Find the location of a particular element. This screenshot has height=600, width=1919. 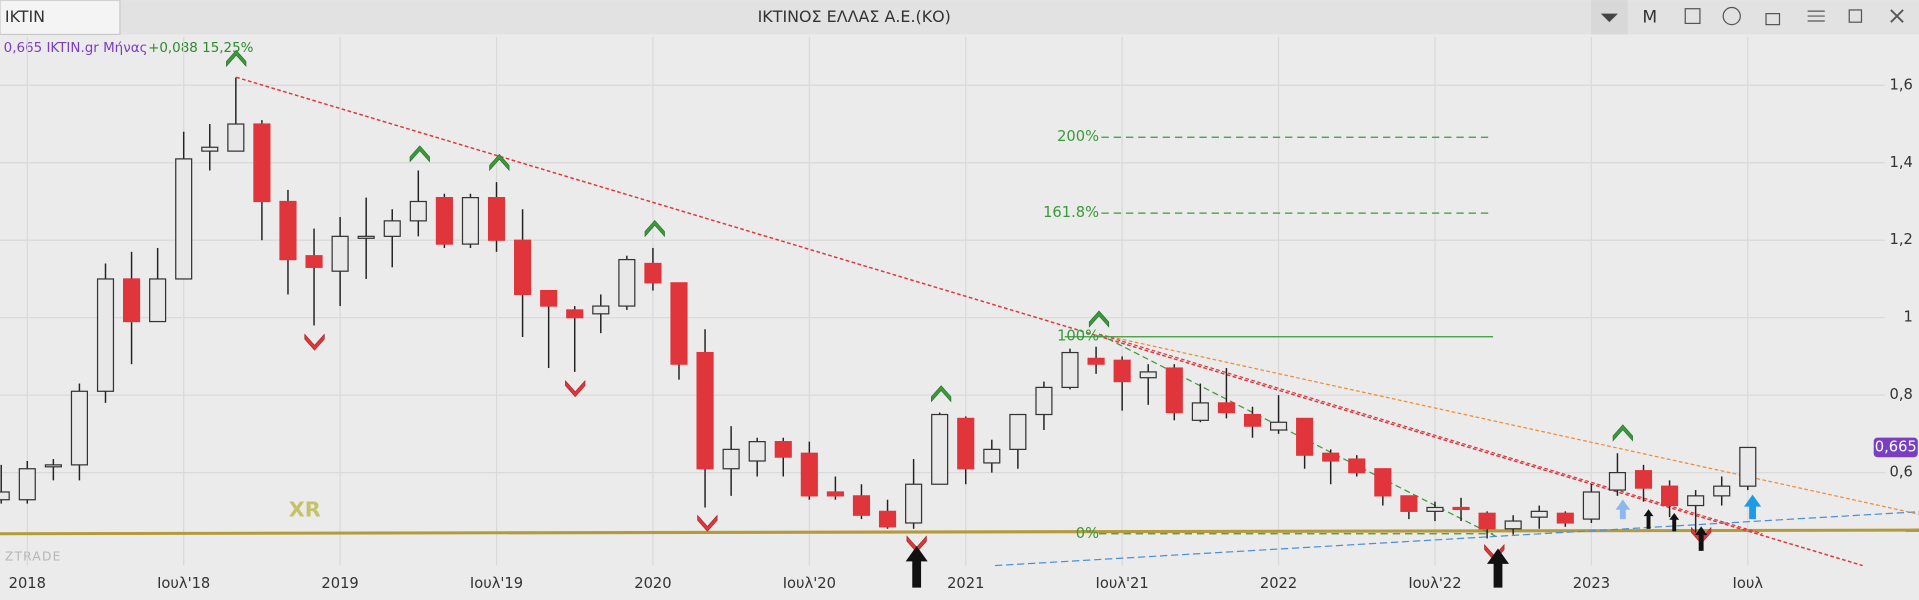

watermark: ZTRADE is located at coordinates (33, 557).